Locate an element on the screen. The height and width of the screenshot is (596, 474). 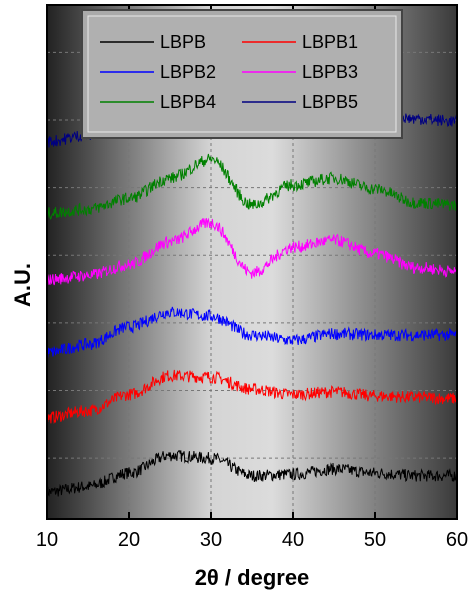
legend: LBPB LBPB1 LBPB2 LBPB3 LBPB4 LBPB5 is located at coordinates (242, 74).